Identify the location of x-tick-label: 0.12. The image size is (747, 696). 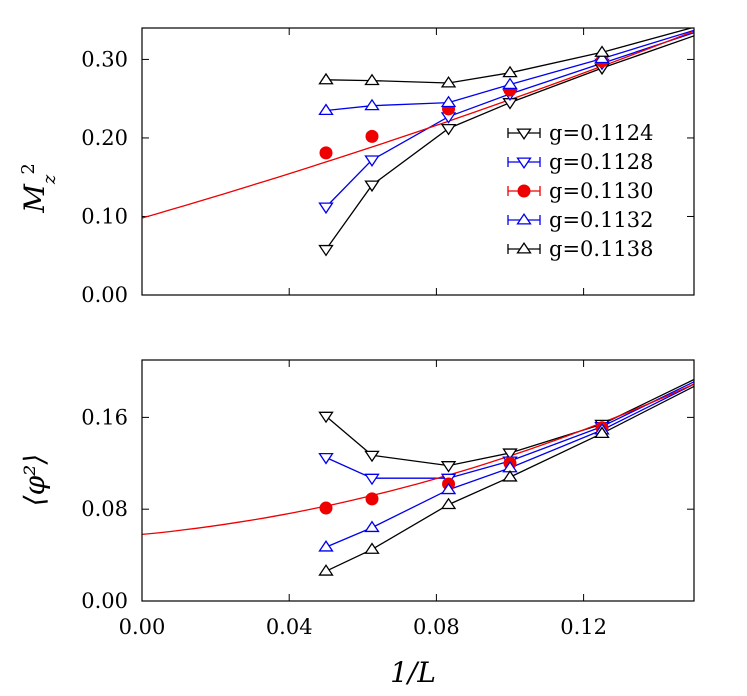
(583, 627).